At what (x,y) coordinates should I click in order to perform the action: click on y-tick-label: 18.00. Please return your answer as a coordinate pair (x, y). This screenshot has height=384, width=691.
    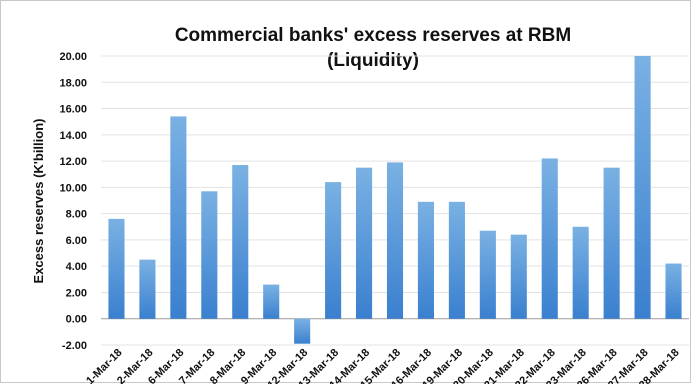
    Looking at the image, I should click on (73, 83).